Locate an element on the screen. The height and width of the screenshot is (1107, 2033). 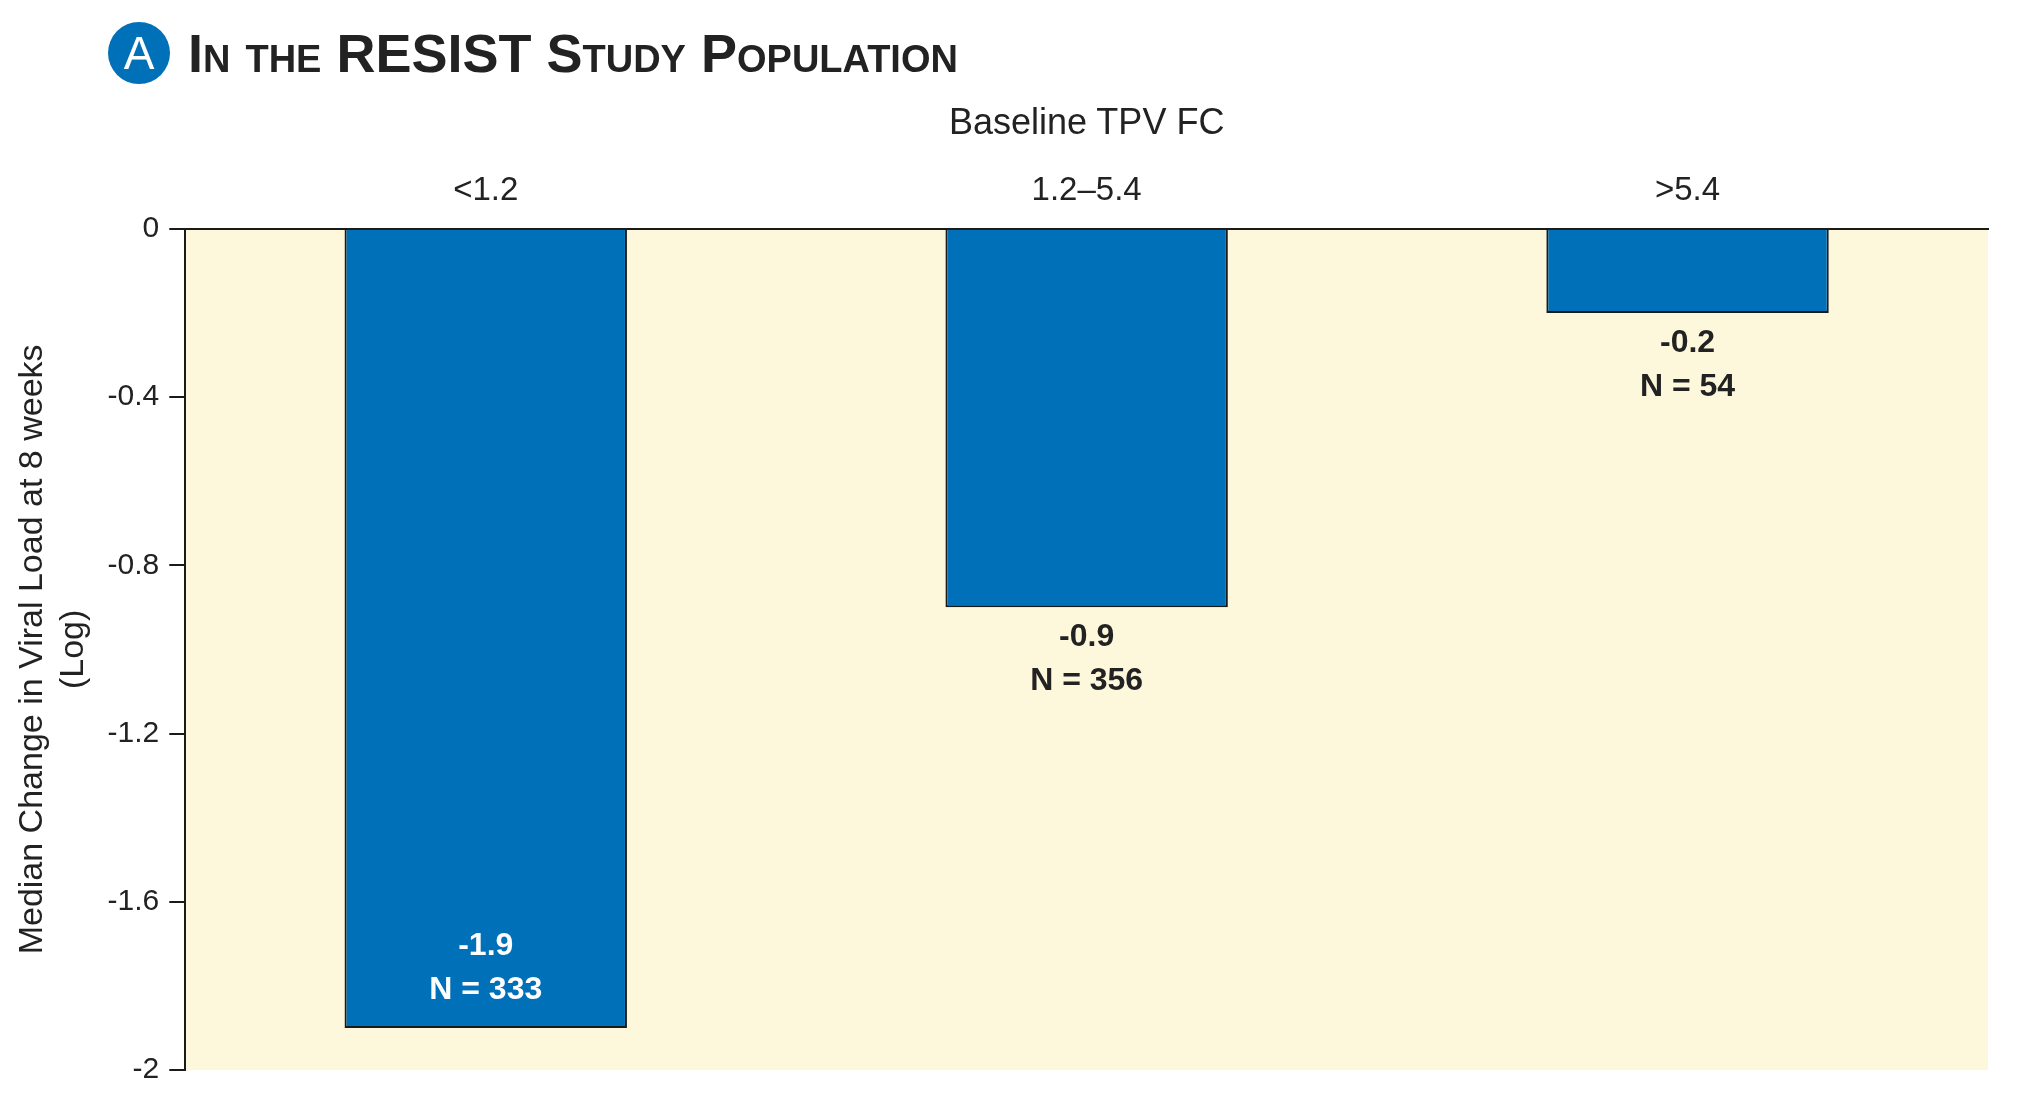
y-tick-label: -0.4 is located at coordinates (133, 395).